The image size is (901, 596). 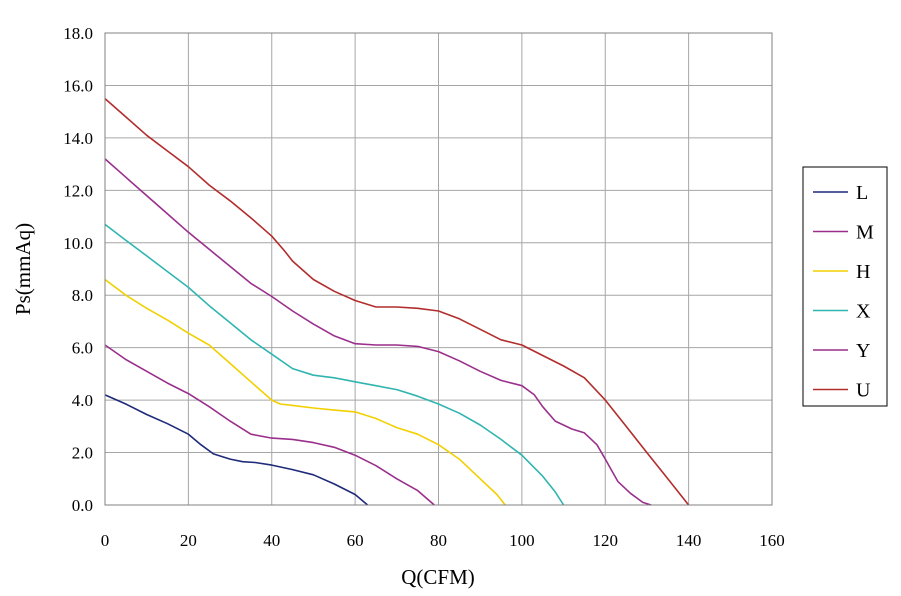 What do you see at coordinates (78, 138) in the screenshot?
I see `y-tick-label: 14.0` at bounding box center [78, 138].